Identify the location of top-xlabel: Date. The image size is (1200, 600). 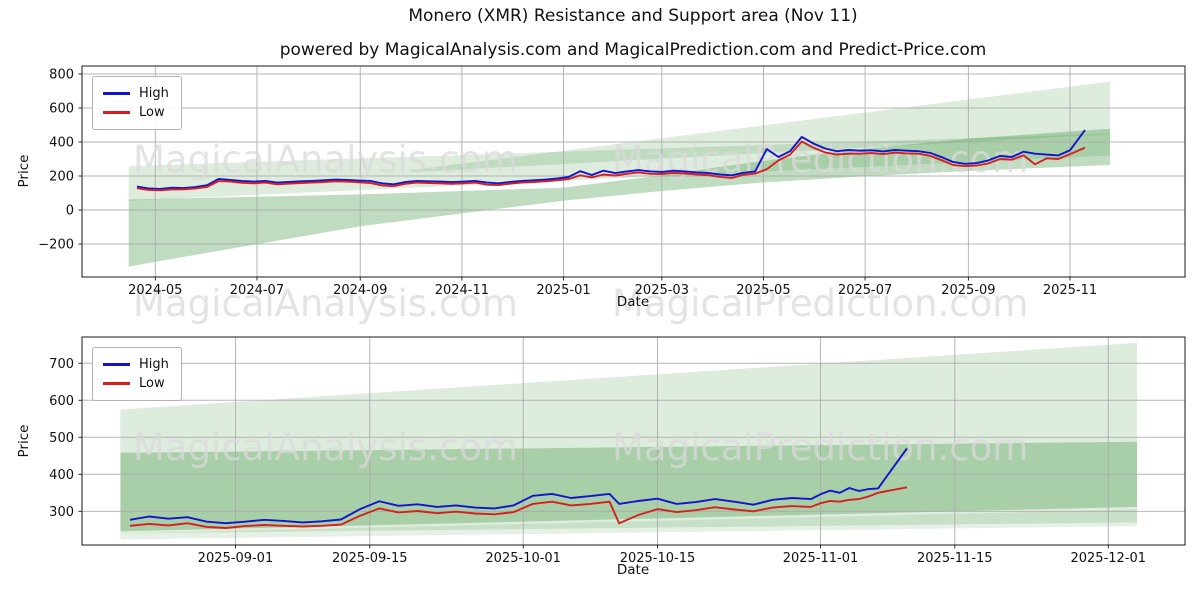
(633, 302).